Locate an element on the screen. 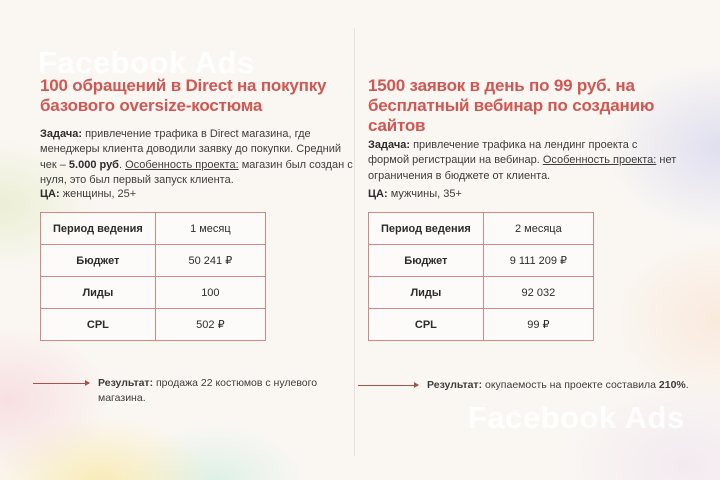 The image size is (720, 480). left-case-audience: ЦА: женщины, 25+ is located at coordinates (88, 194).